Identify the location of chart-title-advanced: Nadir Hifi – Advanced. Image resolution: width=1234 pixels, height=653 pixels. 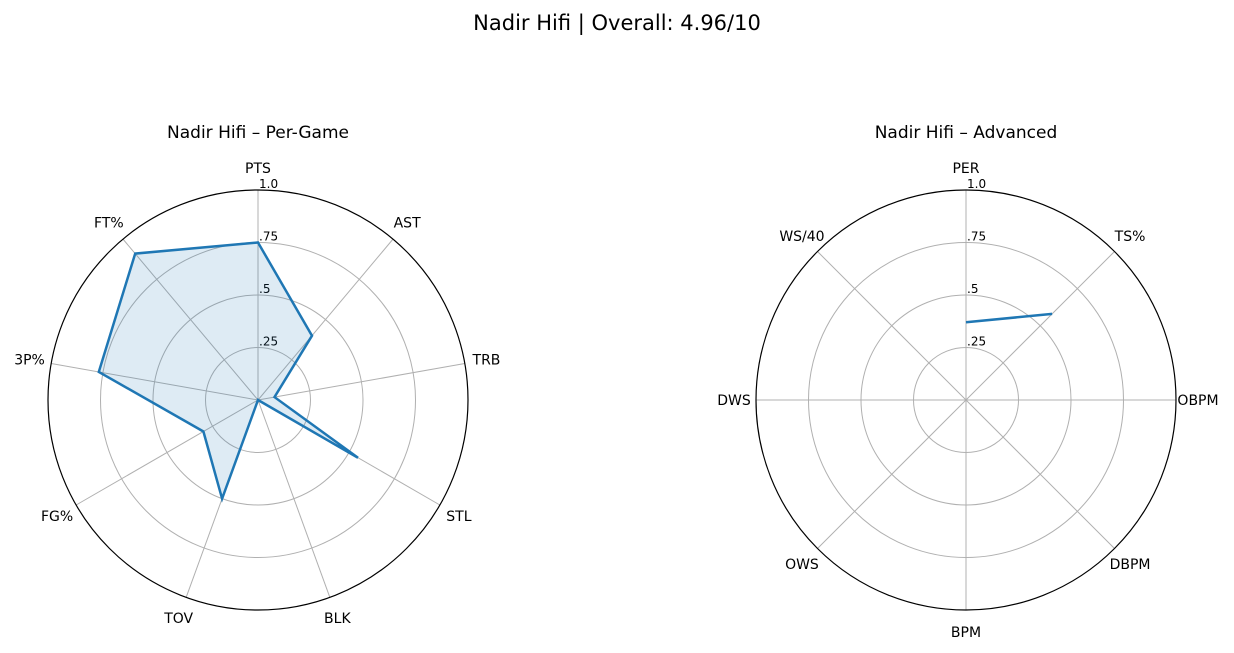
(966, 133).